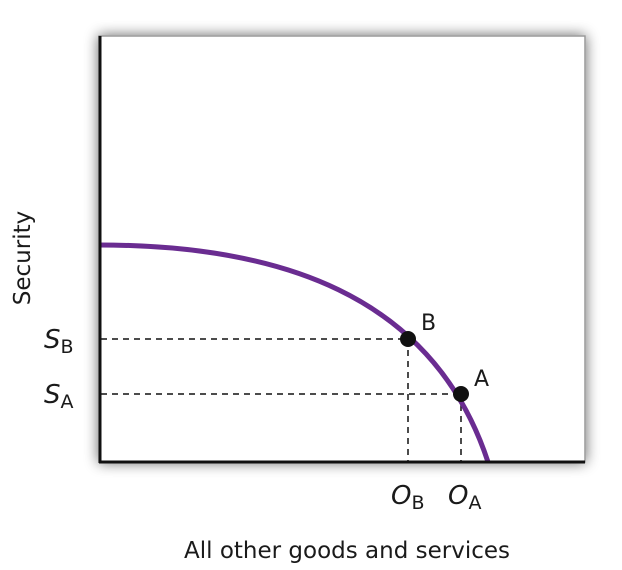 Image resolution: width=622 pixels, height=570 pixels. What do you see at coordinates (461, 394) in the screenshot?
I see `point-a` at bounding box center [461, 394].